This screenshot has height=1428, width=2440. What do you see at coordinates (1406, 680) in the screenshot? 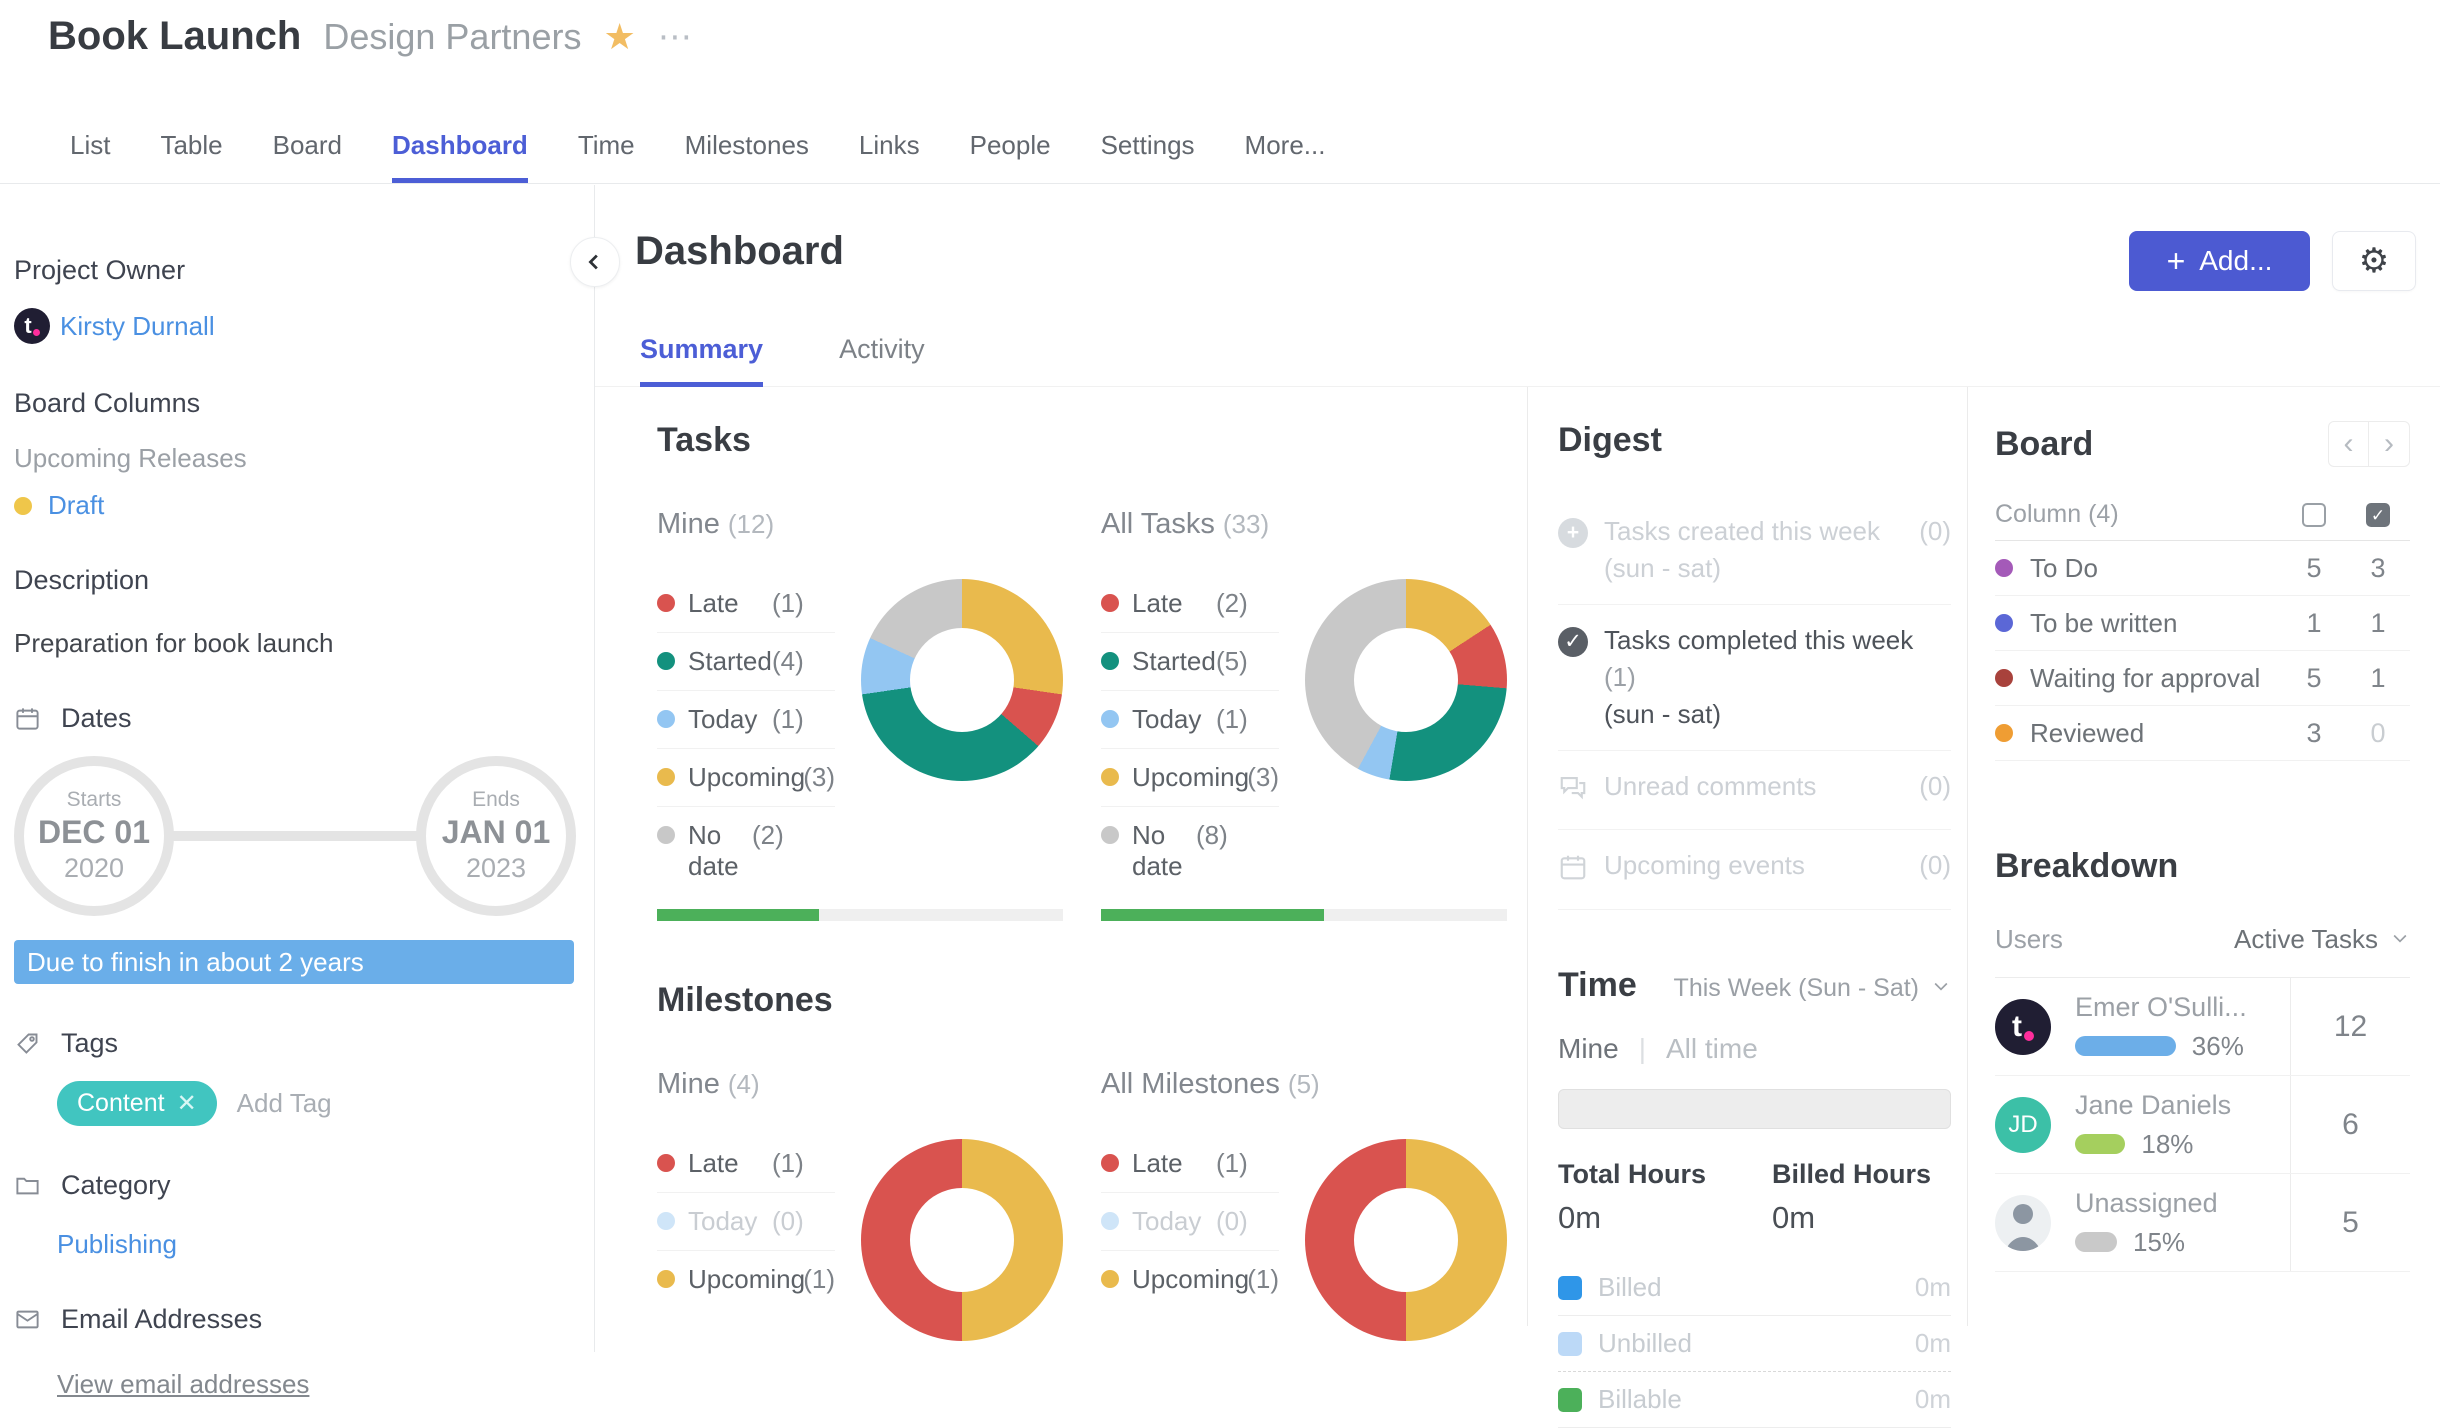
I see `tasks-all-donut` at bounding box center [1406, 680].